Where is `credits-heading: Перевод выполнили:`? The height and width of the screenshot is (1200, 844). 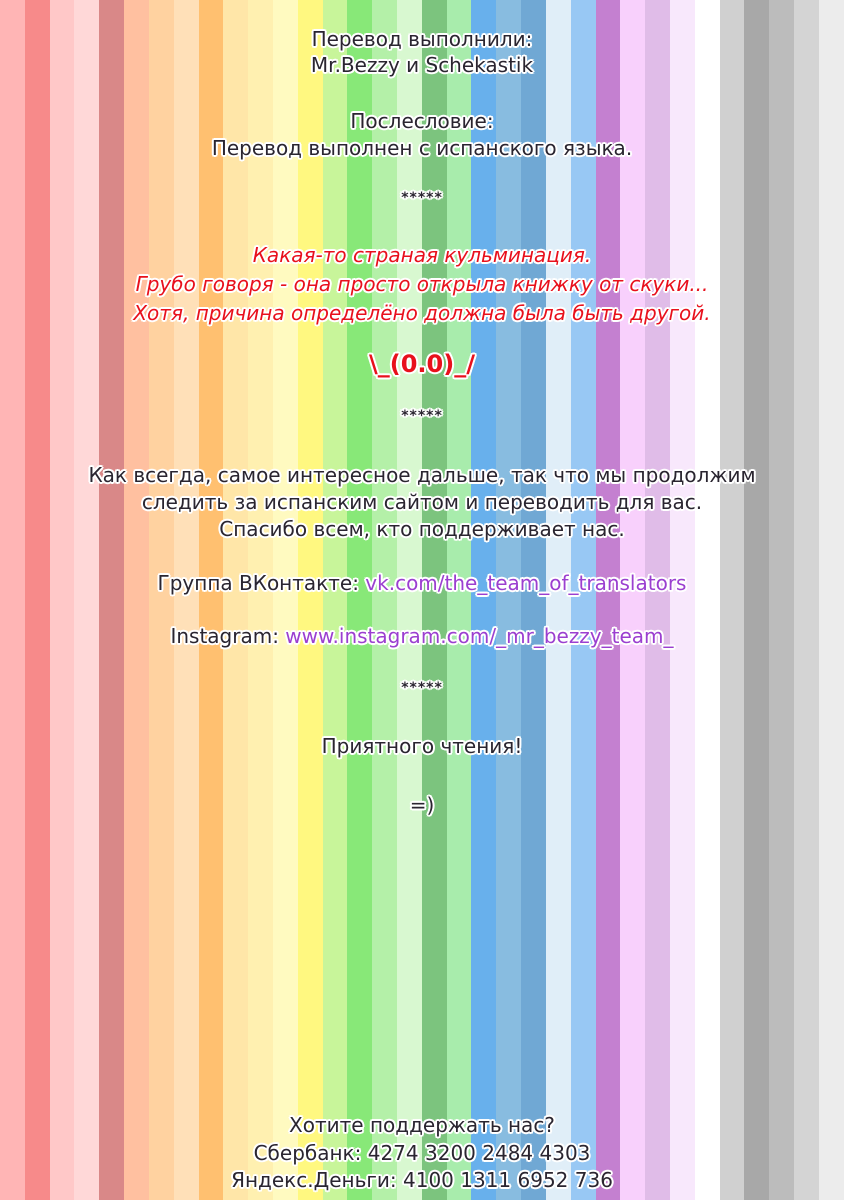
credits-heading: Перевод выполнили: is located at coordinates (422, 39).